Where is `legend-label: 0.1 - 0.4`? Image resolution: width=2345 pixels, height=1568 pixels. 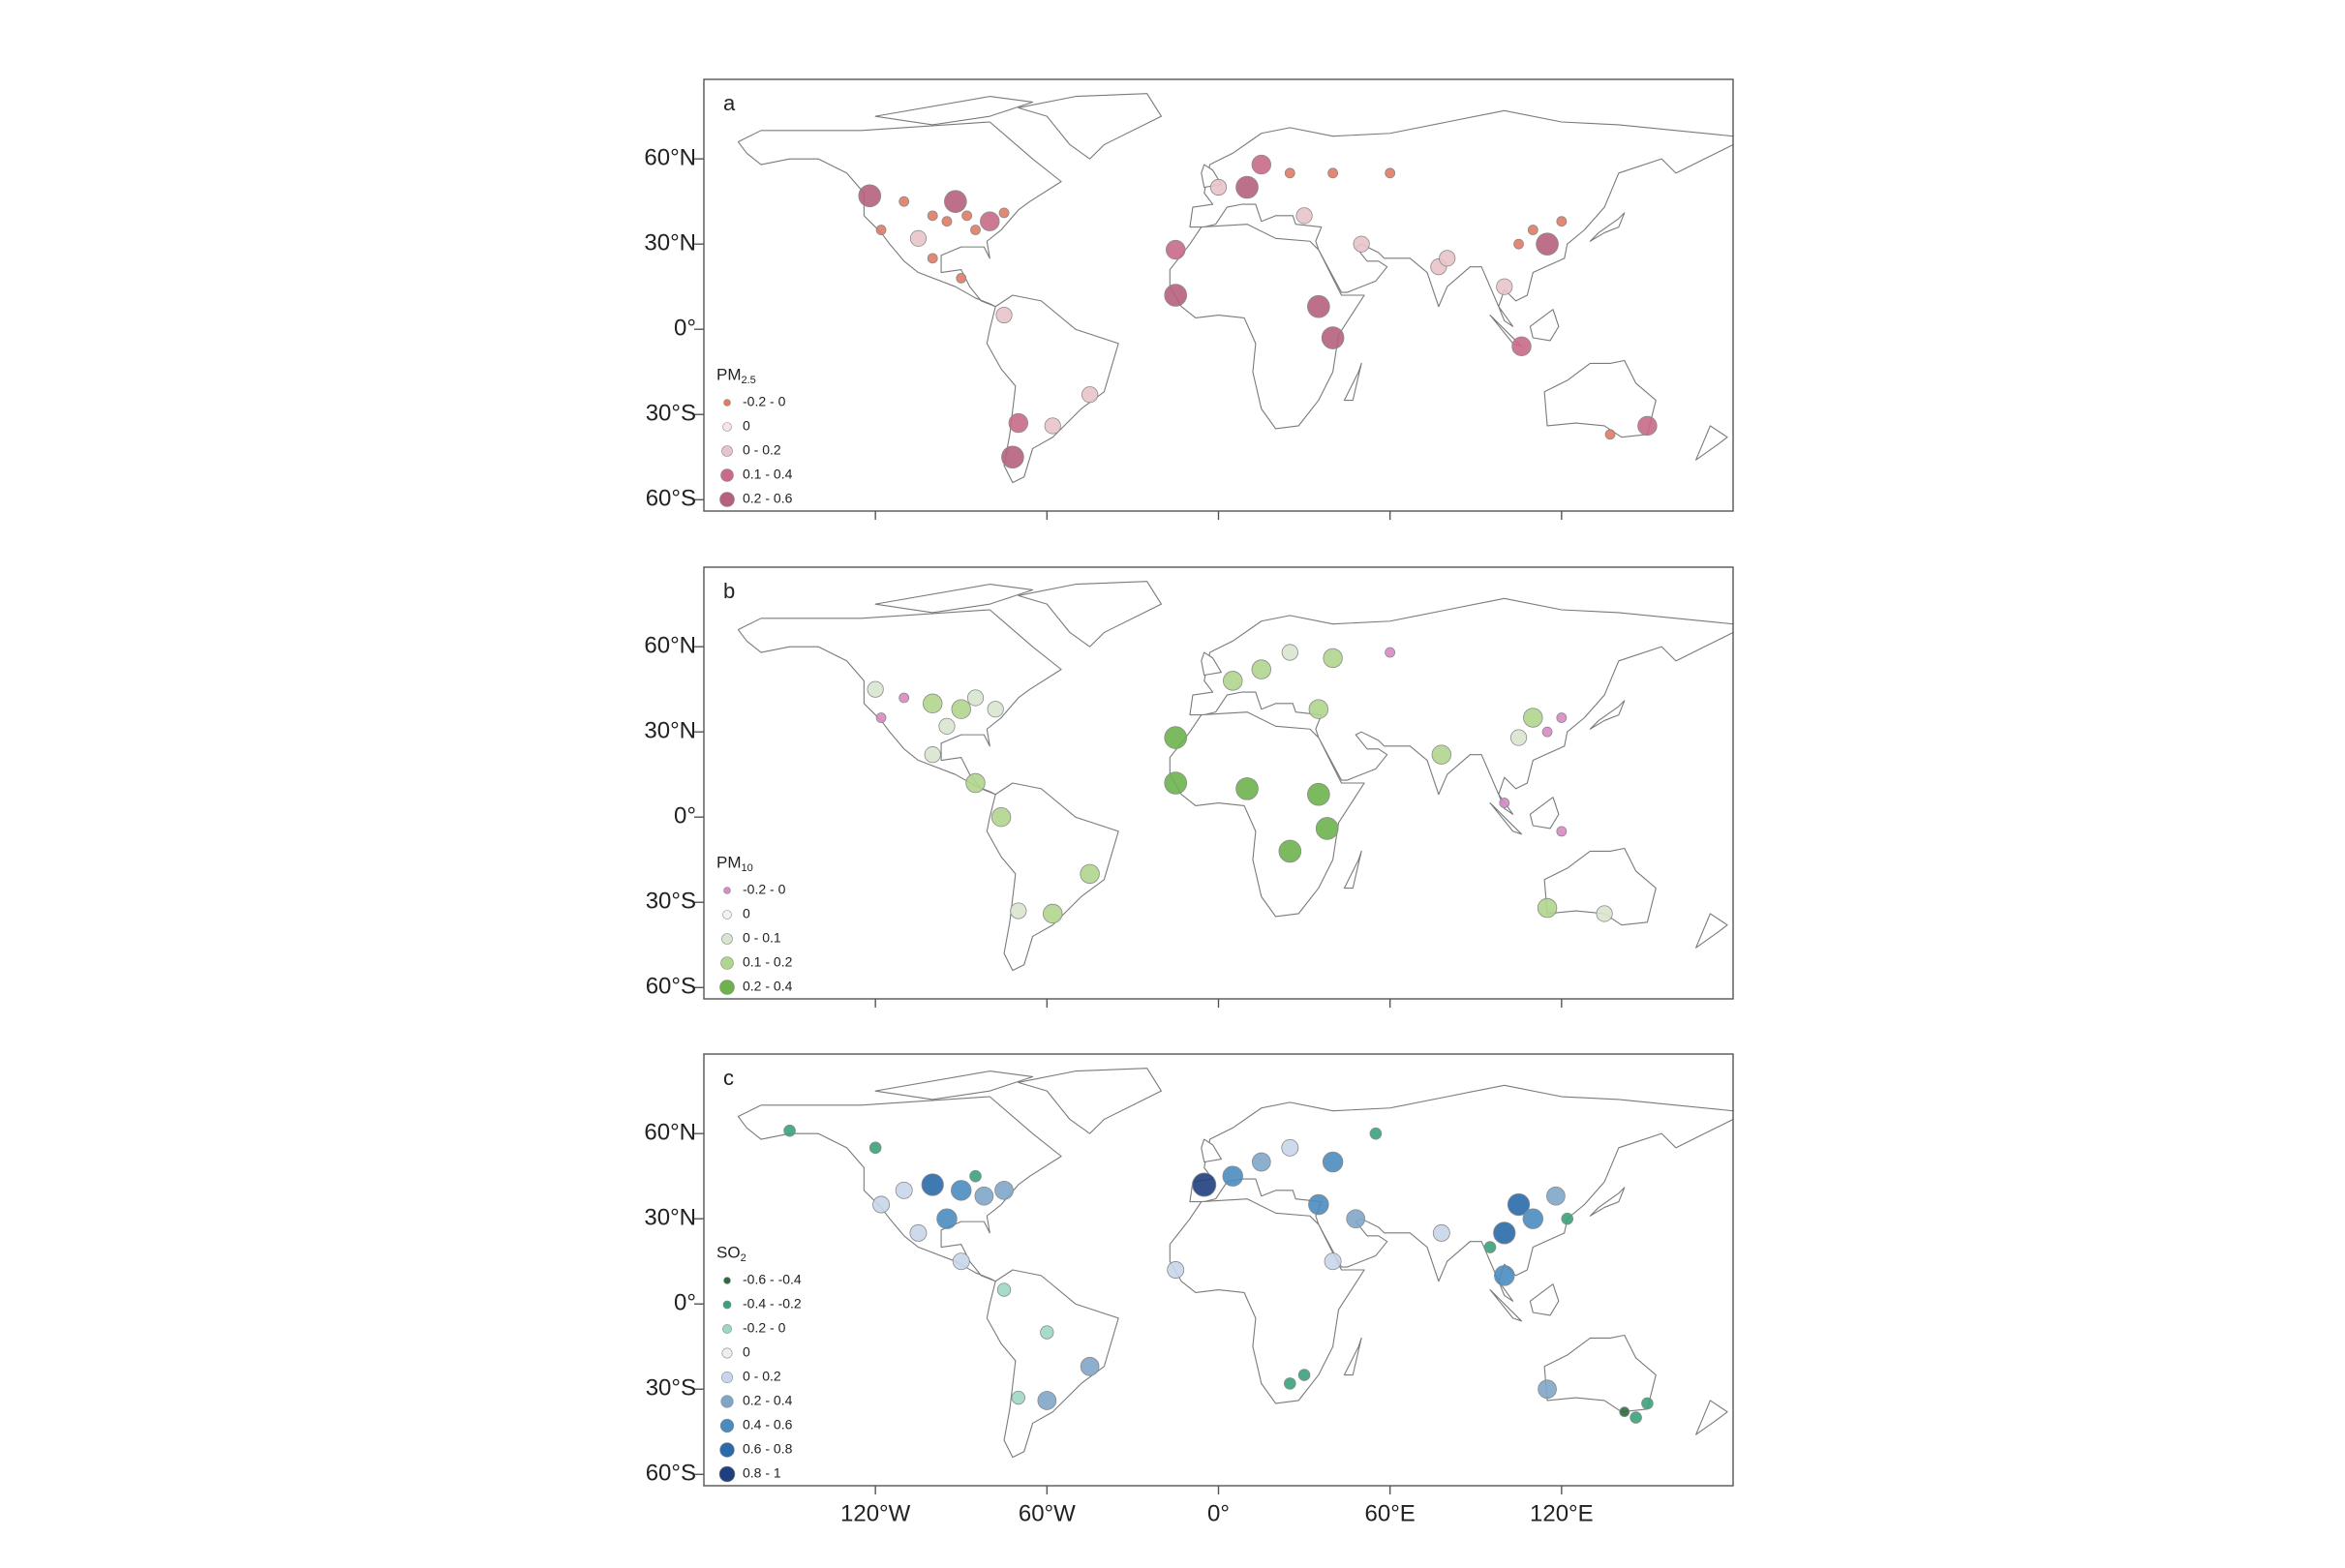 legend-label: 0.1 - 0.4 is located at coordinates (768, 474).